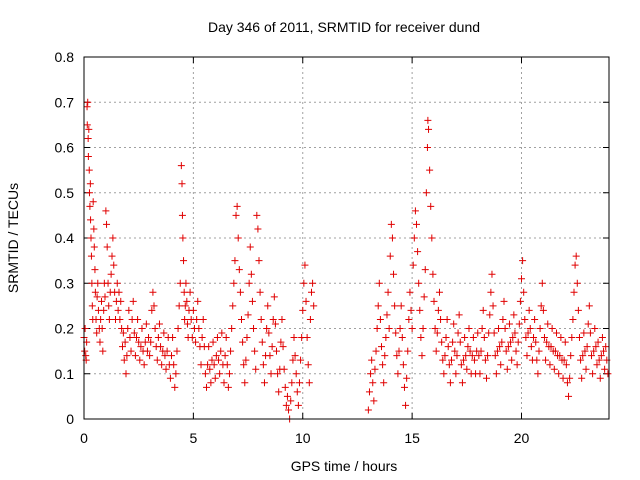 The height and width of the screenshot is (480, 640). Describe the element at coordinates (193, 438) in the screenshot. I see `x-tick-label: 5` at that location.